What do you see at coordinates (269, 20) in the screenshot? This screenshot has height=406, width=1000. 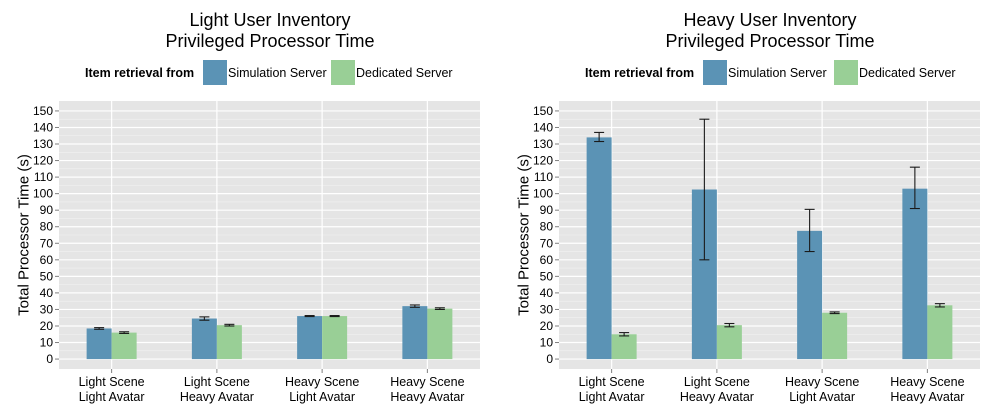 I see `chart-title-line-1: Light User Inventory` at bounding box center [269, 20].